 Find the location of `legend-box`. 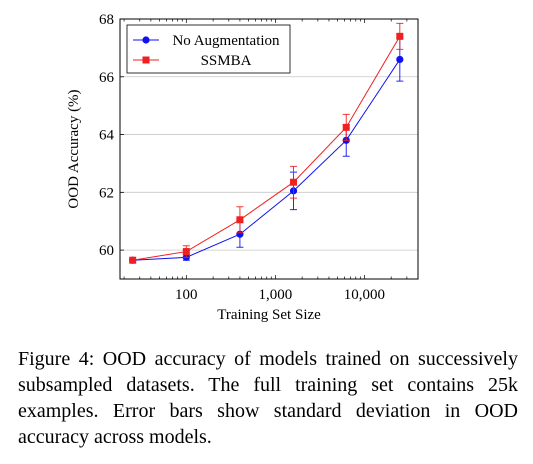

legend-box is located at coordinates (208, 49).